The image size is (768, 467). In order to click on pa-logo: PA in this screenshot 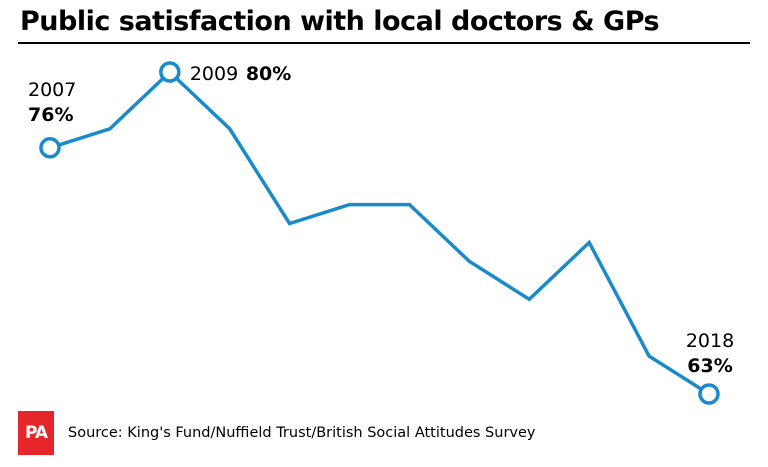, I will do `click(36, 433)`.